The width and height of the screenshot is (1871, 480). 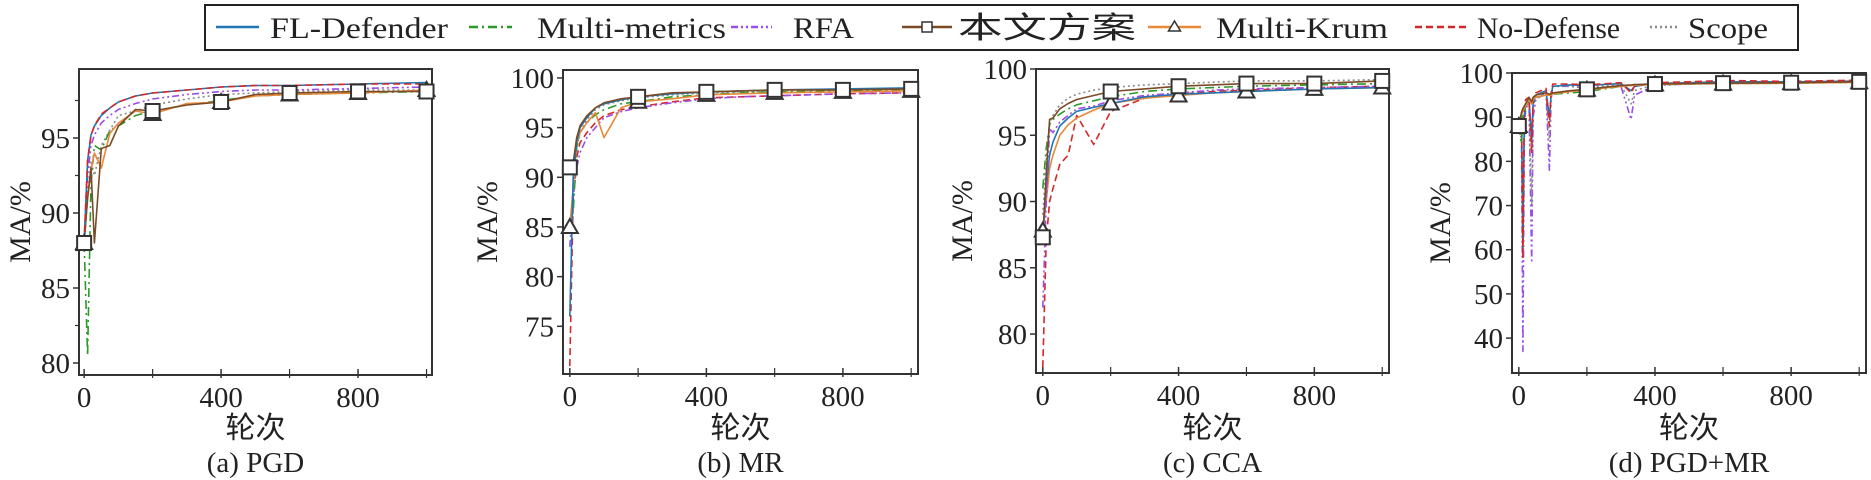 I want to click on legend-label: Multi-Krum, so click(x=1302, y=28).